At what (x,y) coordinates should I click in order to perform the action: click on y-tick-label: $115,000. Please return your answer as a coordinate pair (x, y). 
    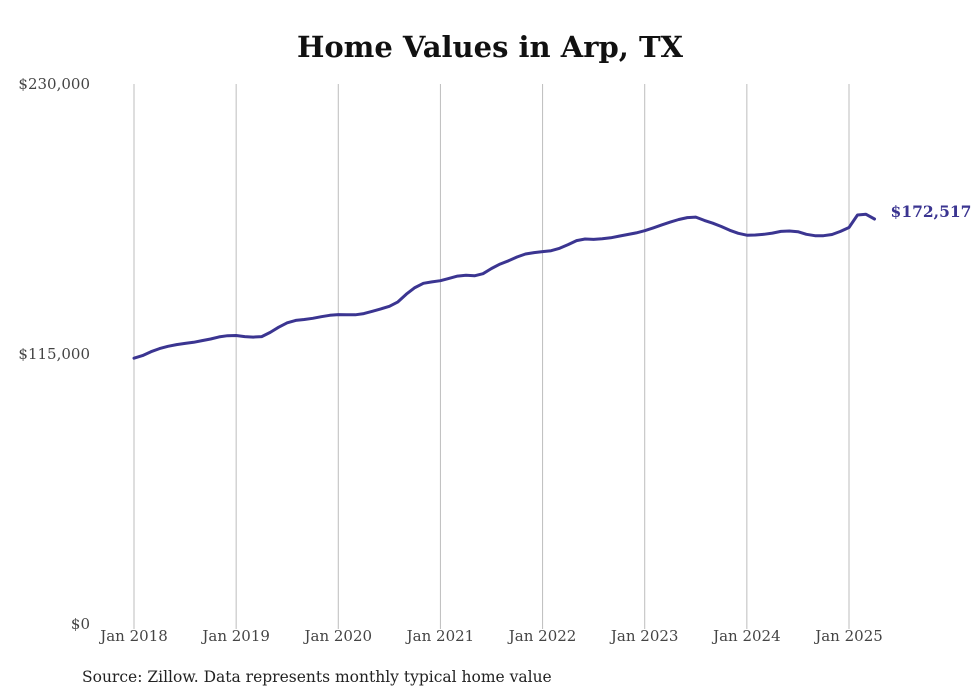
    Looking at the image, I should click on (54, 354).